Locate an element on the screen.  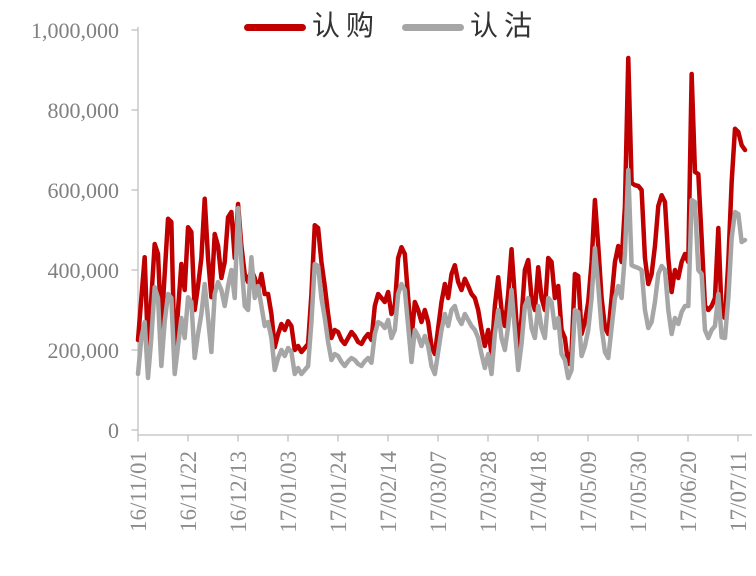
x-axis-tick-label: 17/06/20 is located at coordinates (688, 492).